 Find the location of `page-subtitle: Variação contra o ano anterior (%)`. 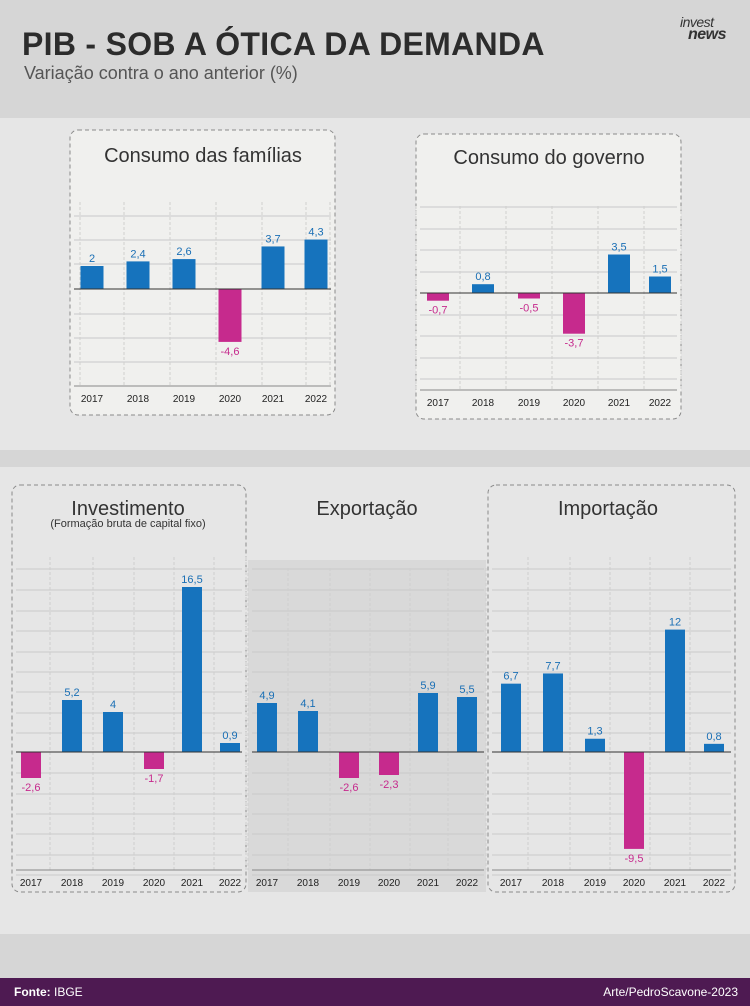

page-subtitle: Variação contra o ano anterior (%) is located at coordinates (161, 73).